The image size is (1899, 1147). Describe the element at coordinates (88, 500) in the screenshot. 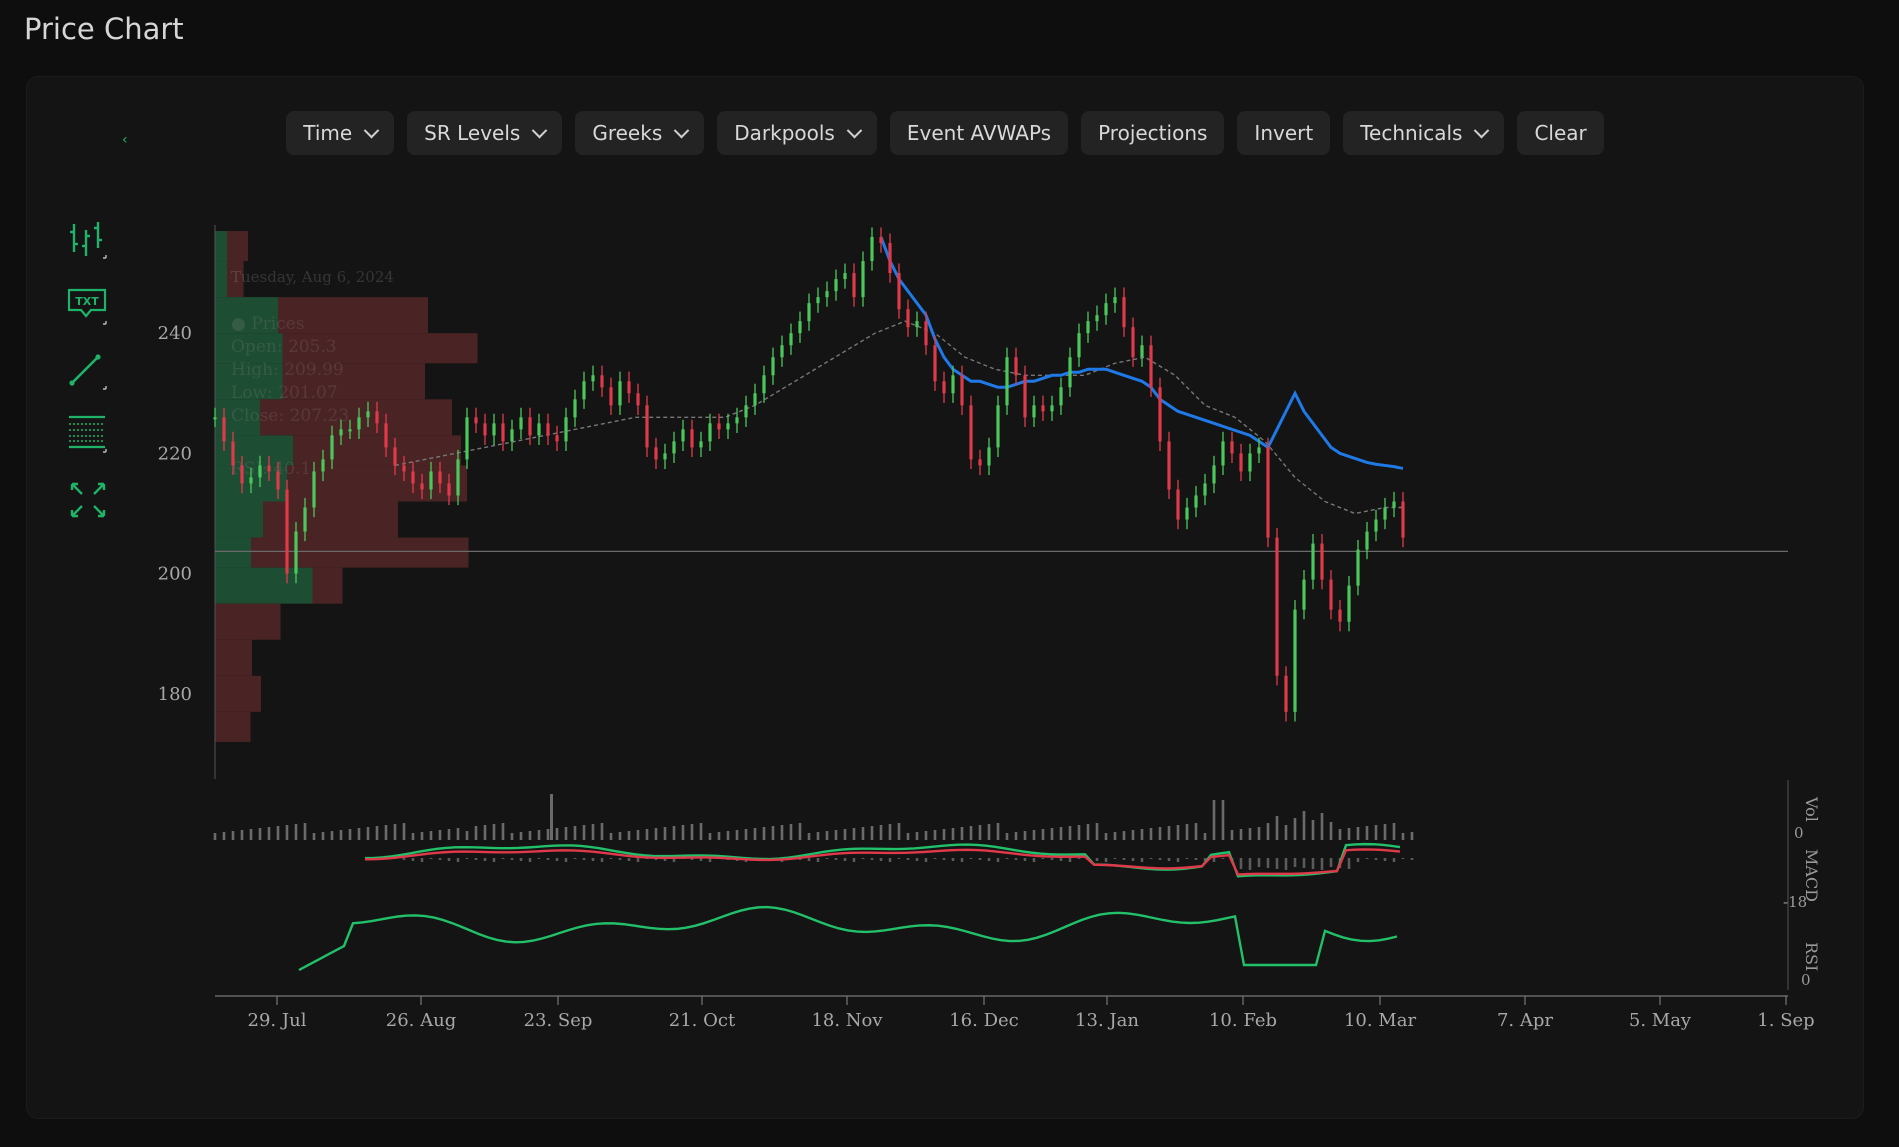

I see `fullscreen-icon` at that location.